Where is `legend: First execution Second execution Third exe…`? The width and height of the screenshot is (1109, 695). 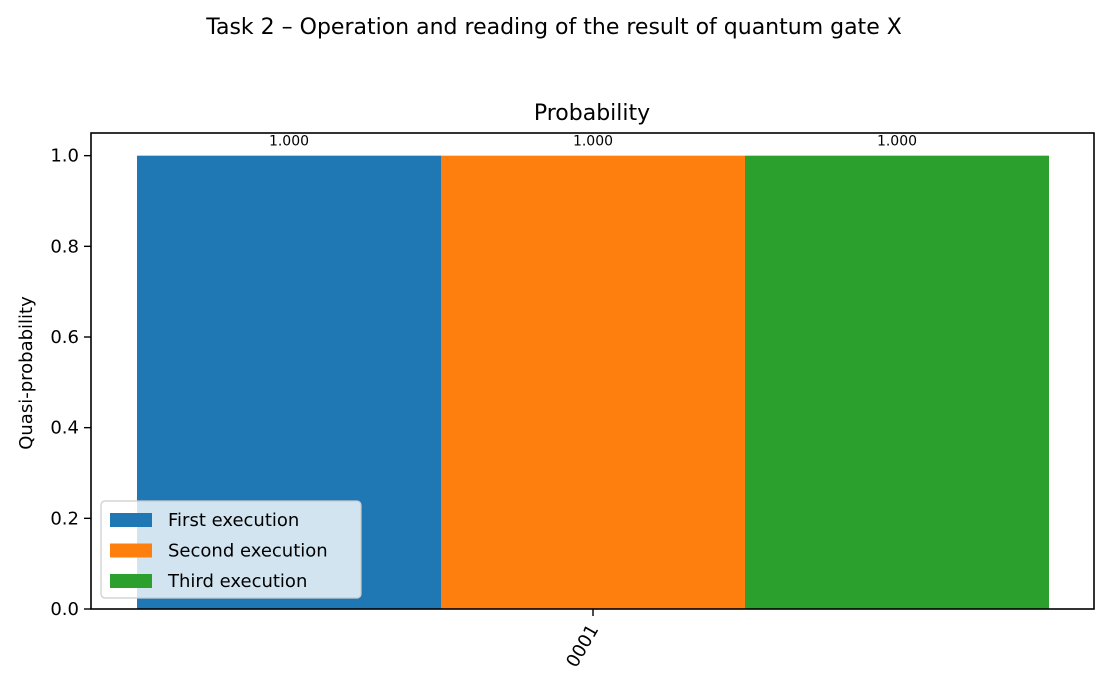
legend: First execution Second execution Third exe… is located at coordinates (231, 549).